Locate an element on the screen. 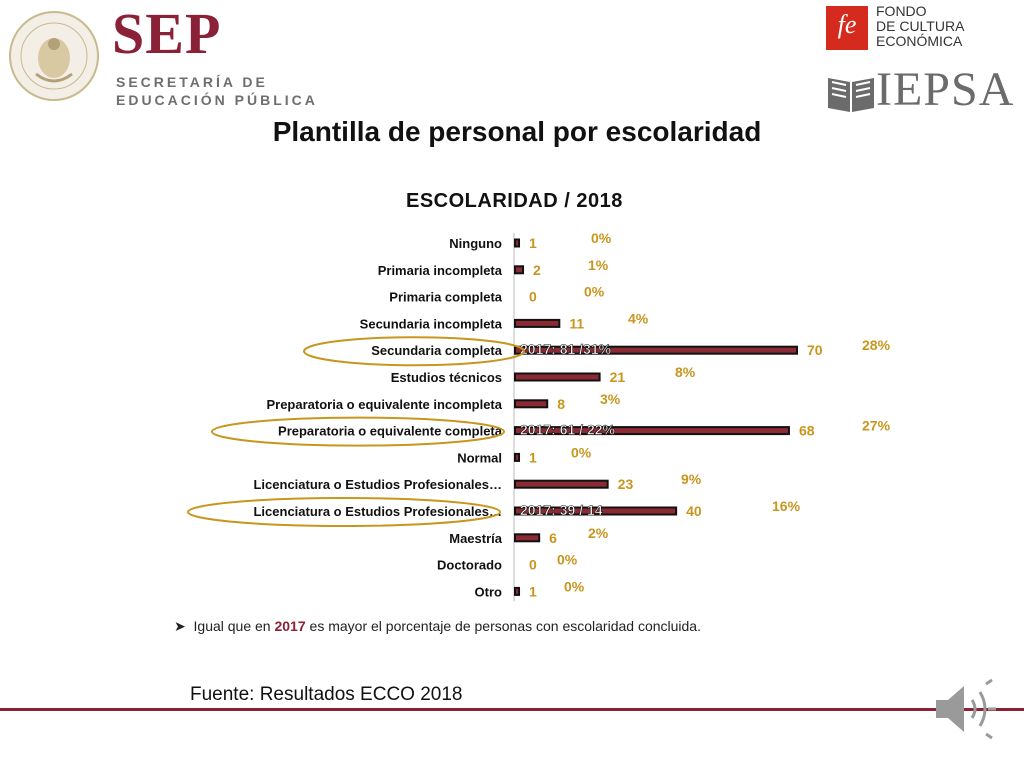 This screenshot has height=768, width=1024. data-label-percent: 28% is located at coordinates (876, 345).